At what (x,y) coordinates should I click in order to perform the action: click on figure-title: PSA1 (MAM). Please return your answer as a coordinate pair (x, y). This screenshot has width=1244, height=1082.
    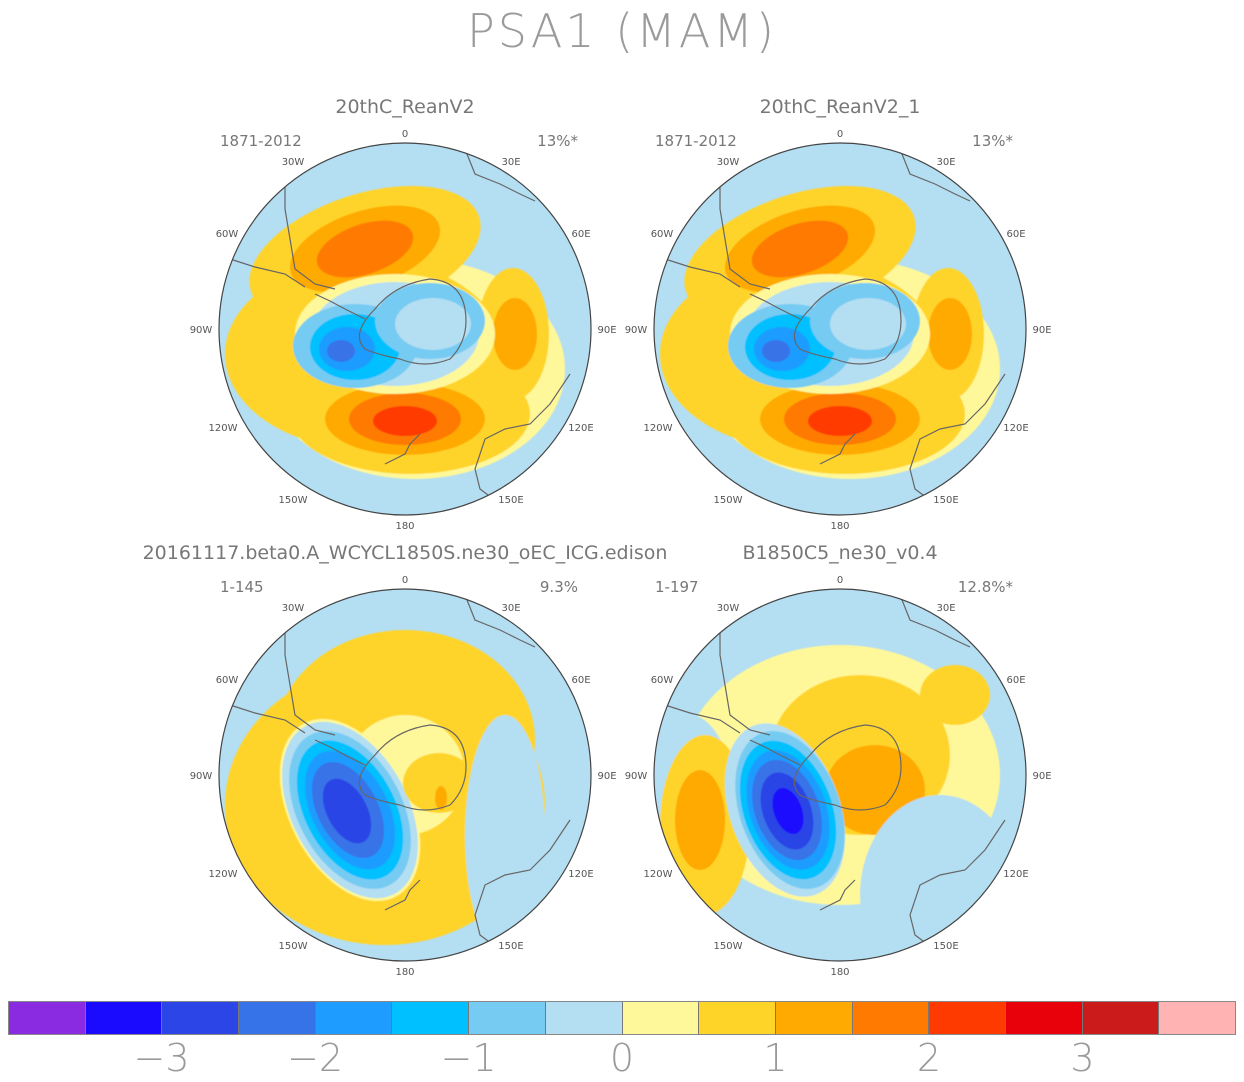
    Looking at the image, I should click on (622, 31).